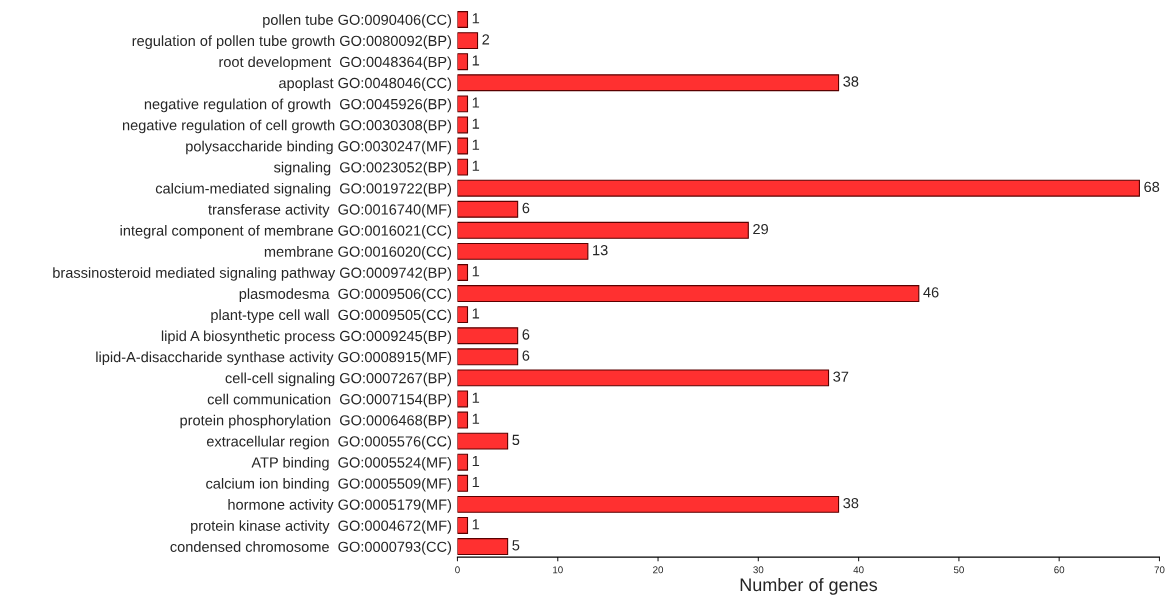 This screenshot has width=1170, height=599. What do you see at coordinates (335, 63) in the screenshot?
I see `y-tick-label: root development GO:0048364(BP)` at bounding box center [335, 63].